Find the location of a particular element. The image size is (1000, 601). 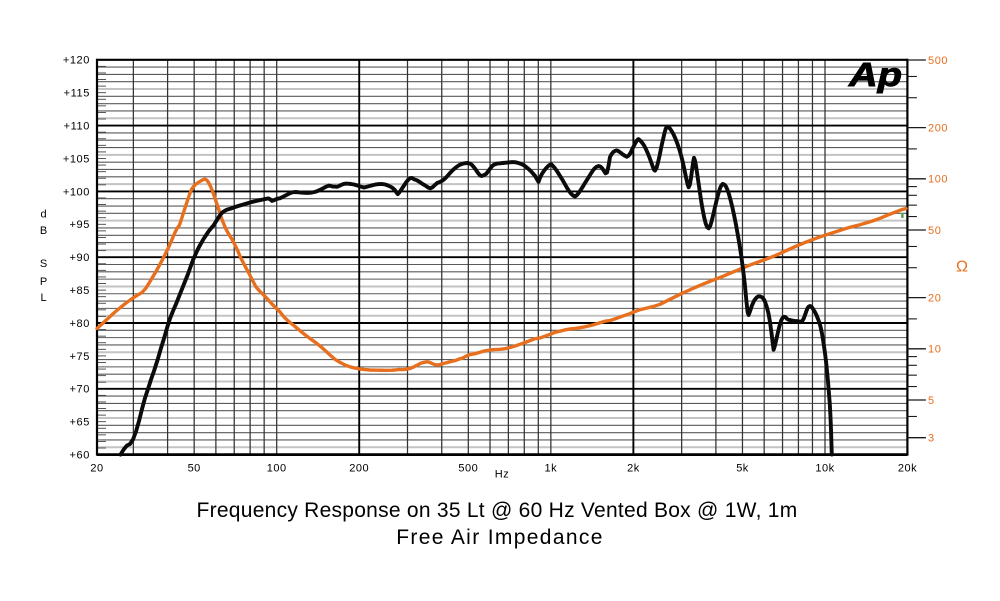

svg-text: 2k is located at coordinates (633, 469).